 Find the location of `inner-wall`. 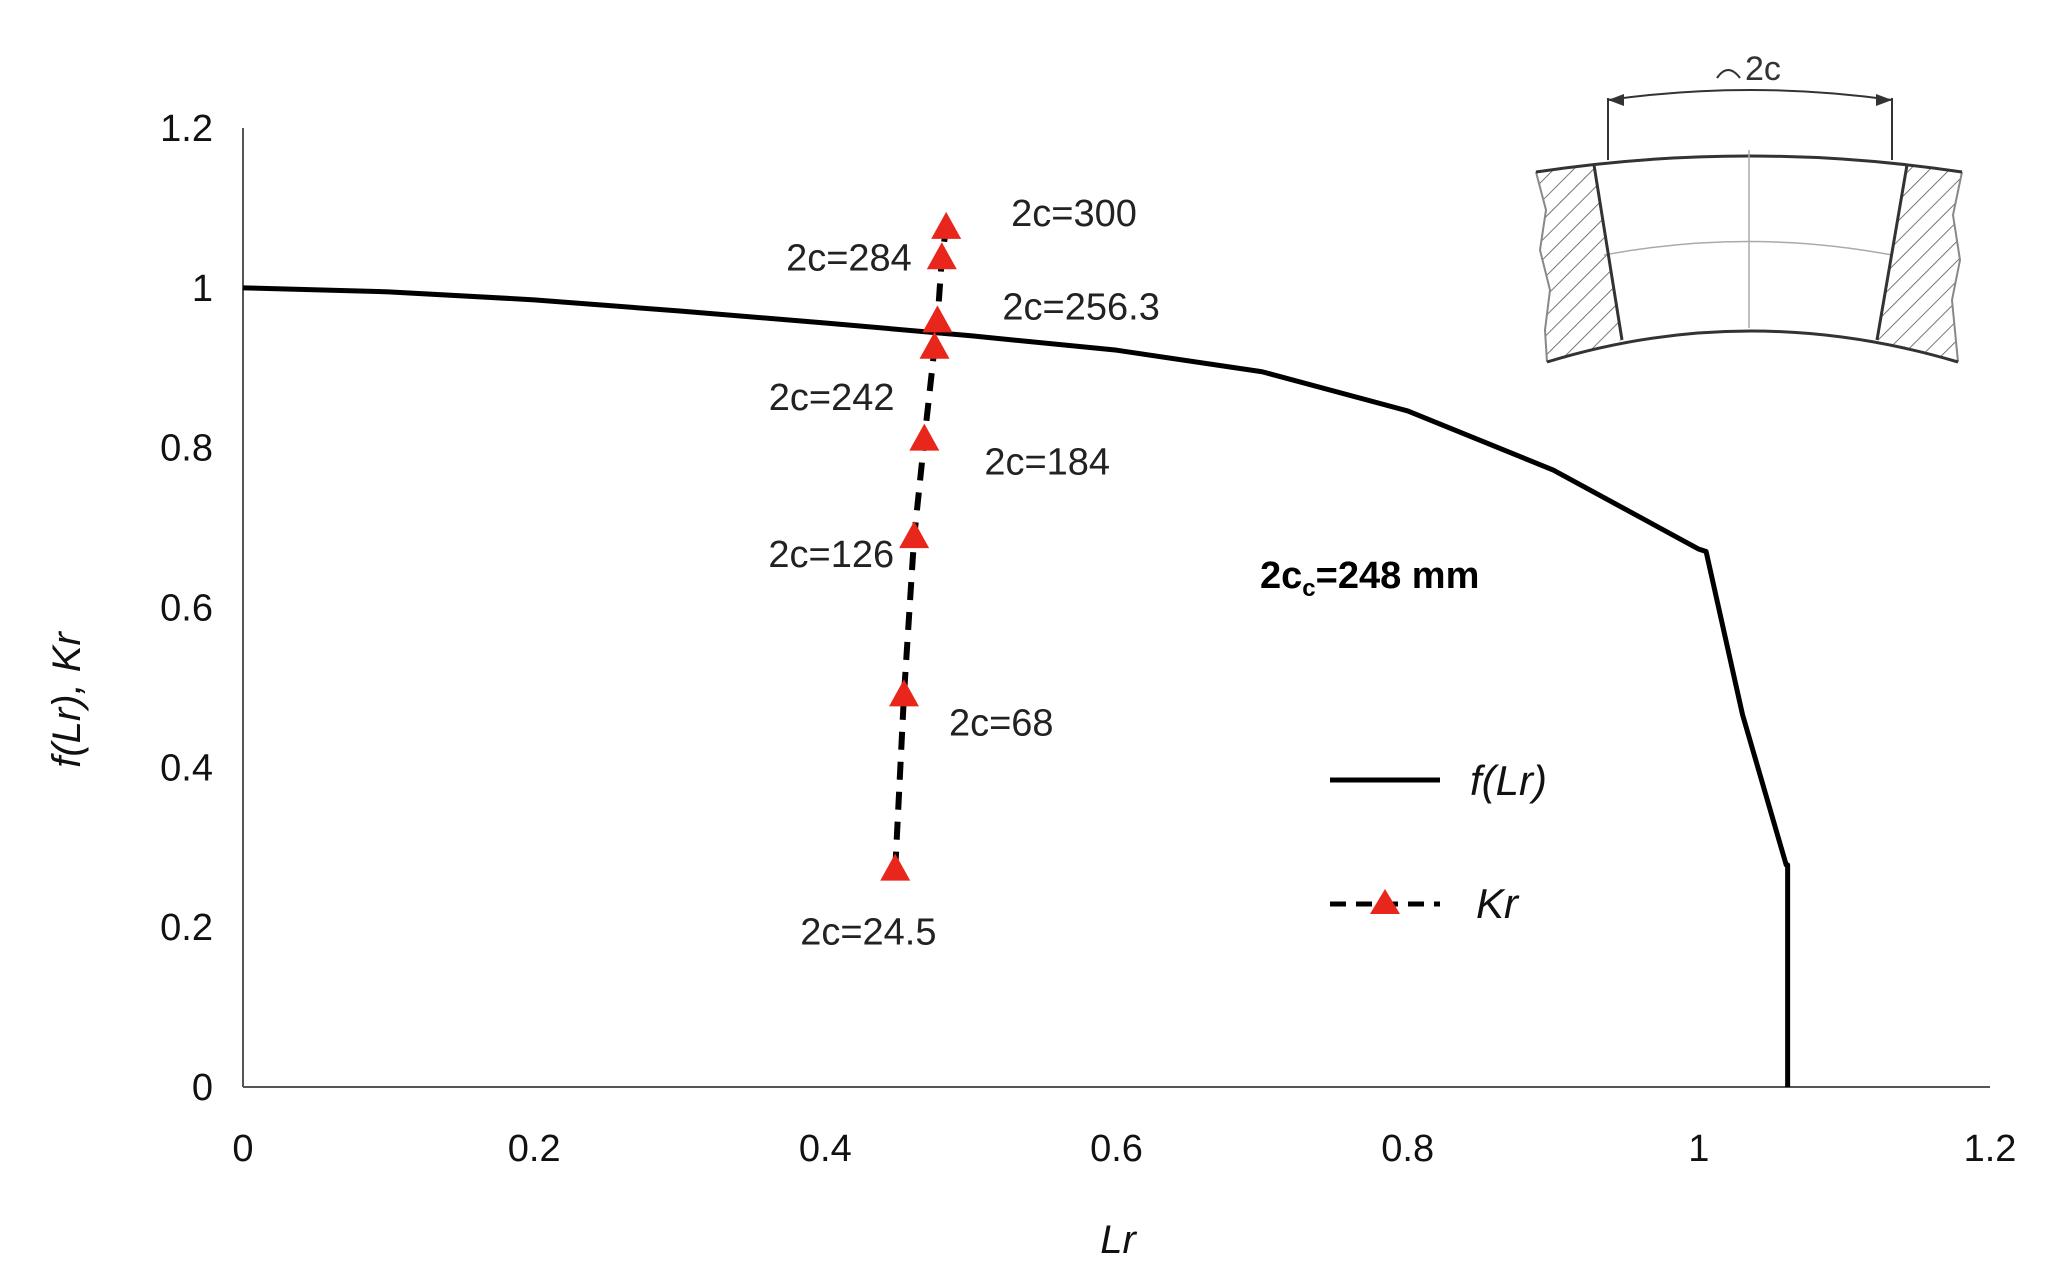

inner-wall is located at coordinates (1752, 346).